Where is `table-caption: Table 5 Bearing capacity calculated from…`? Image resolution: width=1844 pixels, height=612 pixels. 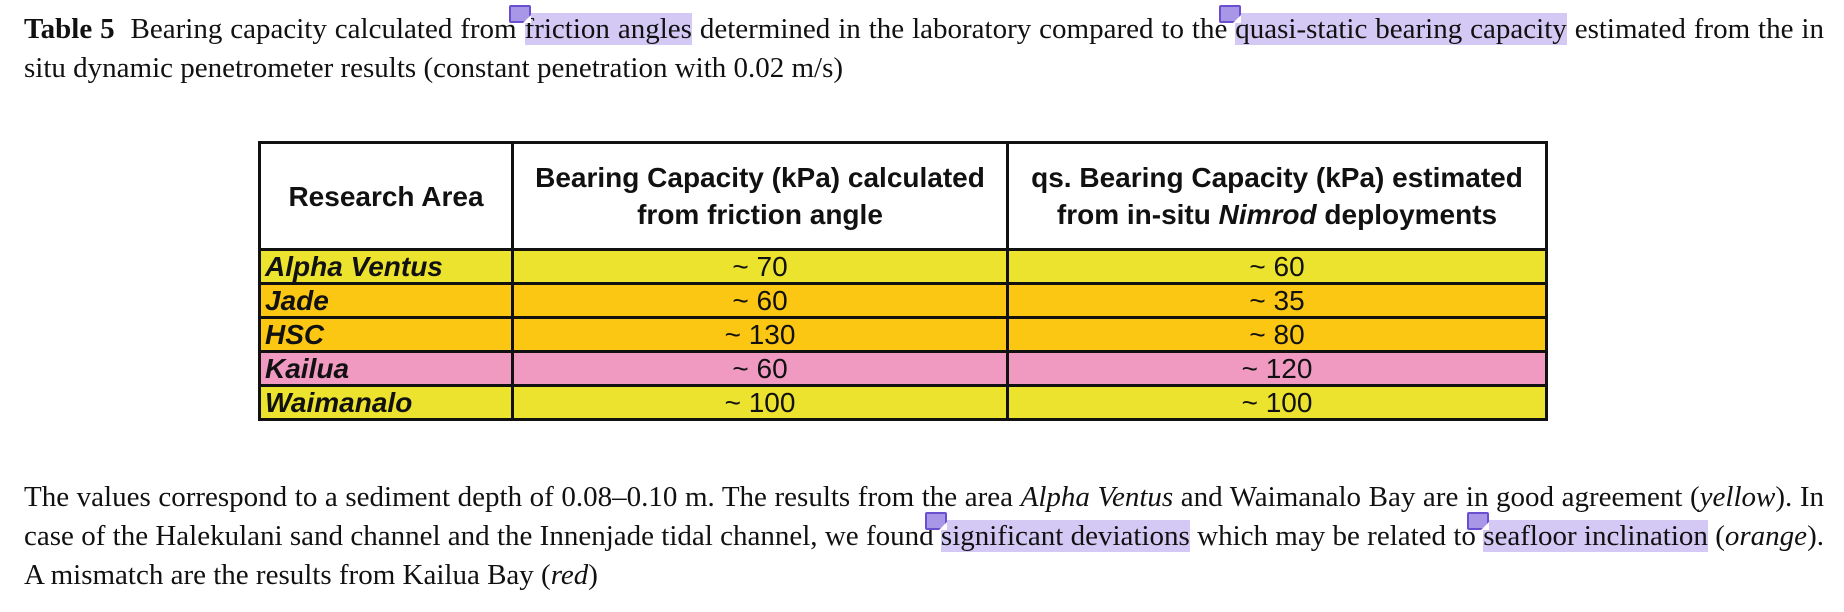 table-caption: Table 5 Bearing capacity calculated from… is located at coordinates (924, 46).